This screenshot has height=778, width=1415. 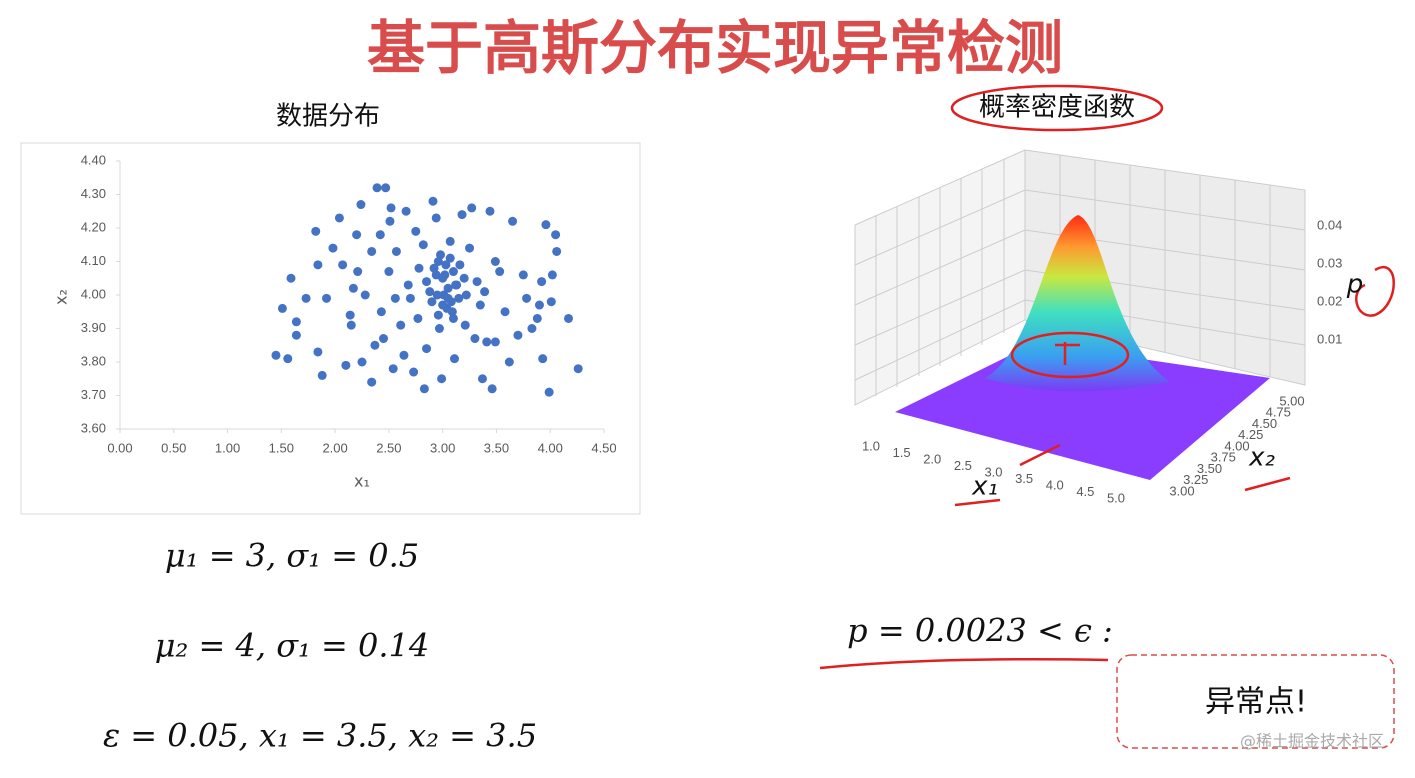 I want to click on x-tick-label: 4.0, so click(x=1055, y=484).